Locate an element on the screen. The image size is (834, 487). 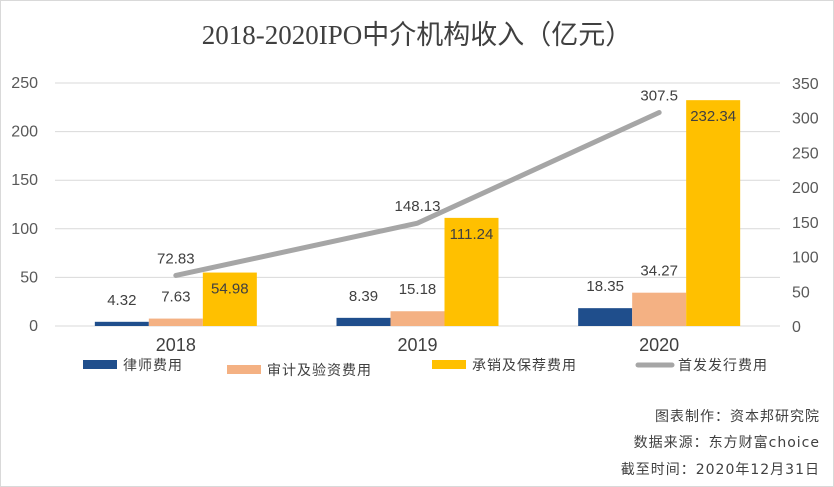
bar-data-label: 18.35 is located at coordinates (605, 286).